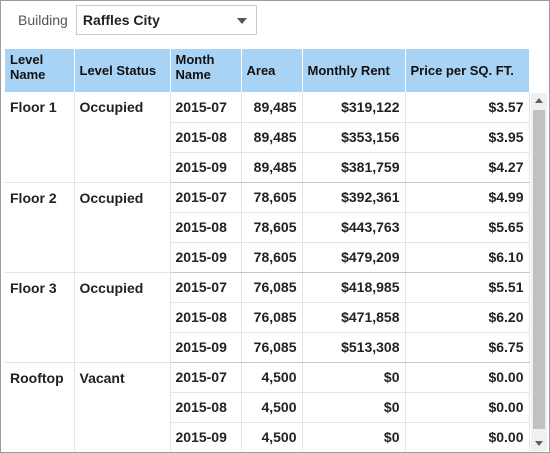 The width and height of the screenshot is (550, 453). What do you see at coordinates (467, 317) in the screenshot?
I see `price-cell: $6.20` at bounding box center [467, 317].